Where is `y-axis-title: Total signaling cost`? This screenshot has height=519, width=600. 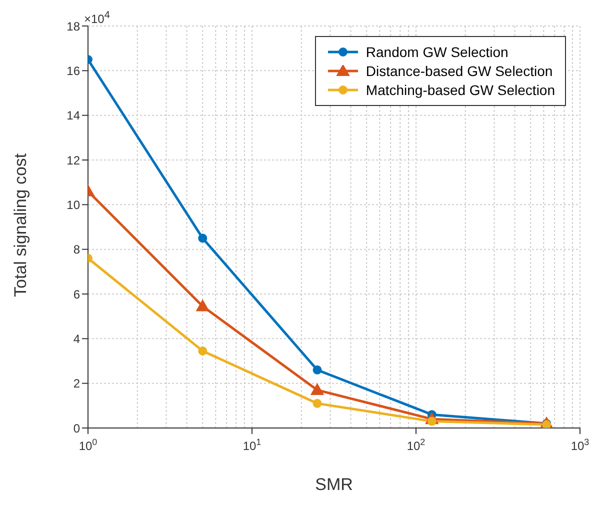 y-axis-title: Total signaling cost is located at coordinates (20, 225).